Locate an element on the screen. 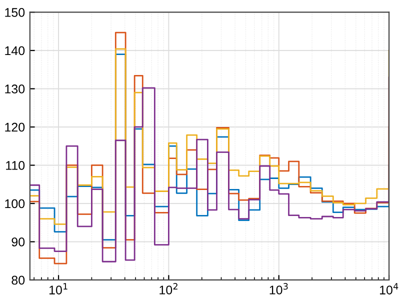 This screenshot has height=306, width=399. y-tick-label: 120 is located at coordinates (15, 127).